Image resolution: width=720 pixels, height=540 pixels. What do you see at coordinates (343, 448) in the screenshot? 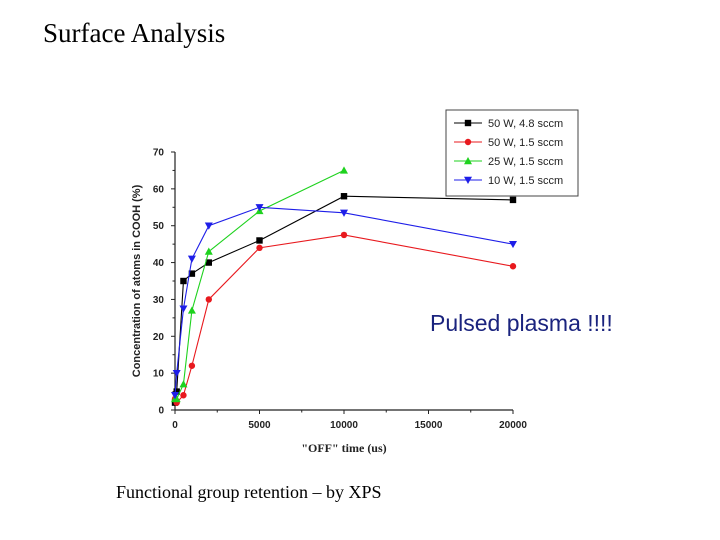
I see `x-axis-label: "OFF" time (us)` at bounding box center [343, 448].